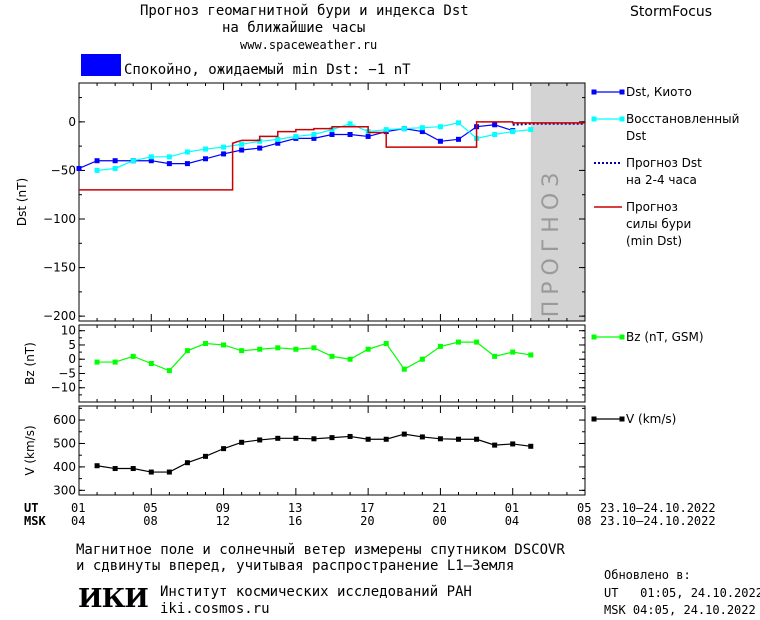  What do you see at coordinates (671, 12) in the screenshot?
I see `brand-name: StormFocus` at bounding box center [671, 12].